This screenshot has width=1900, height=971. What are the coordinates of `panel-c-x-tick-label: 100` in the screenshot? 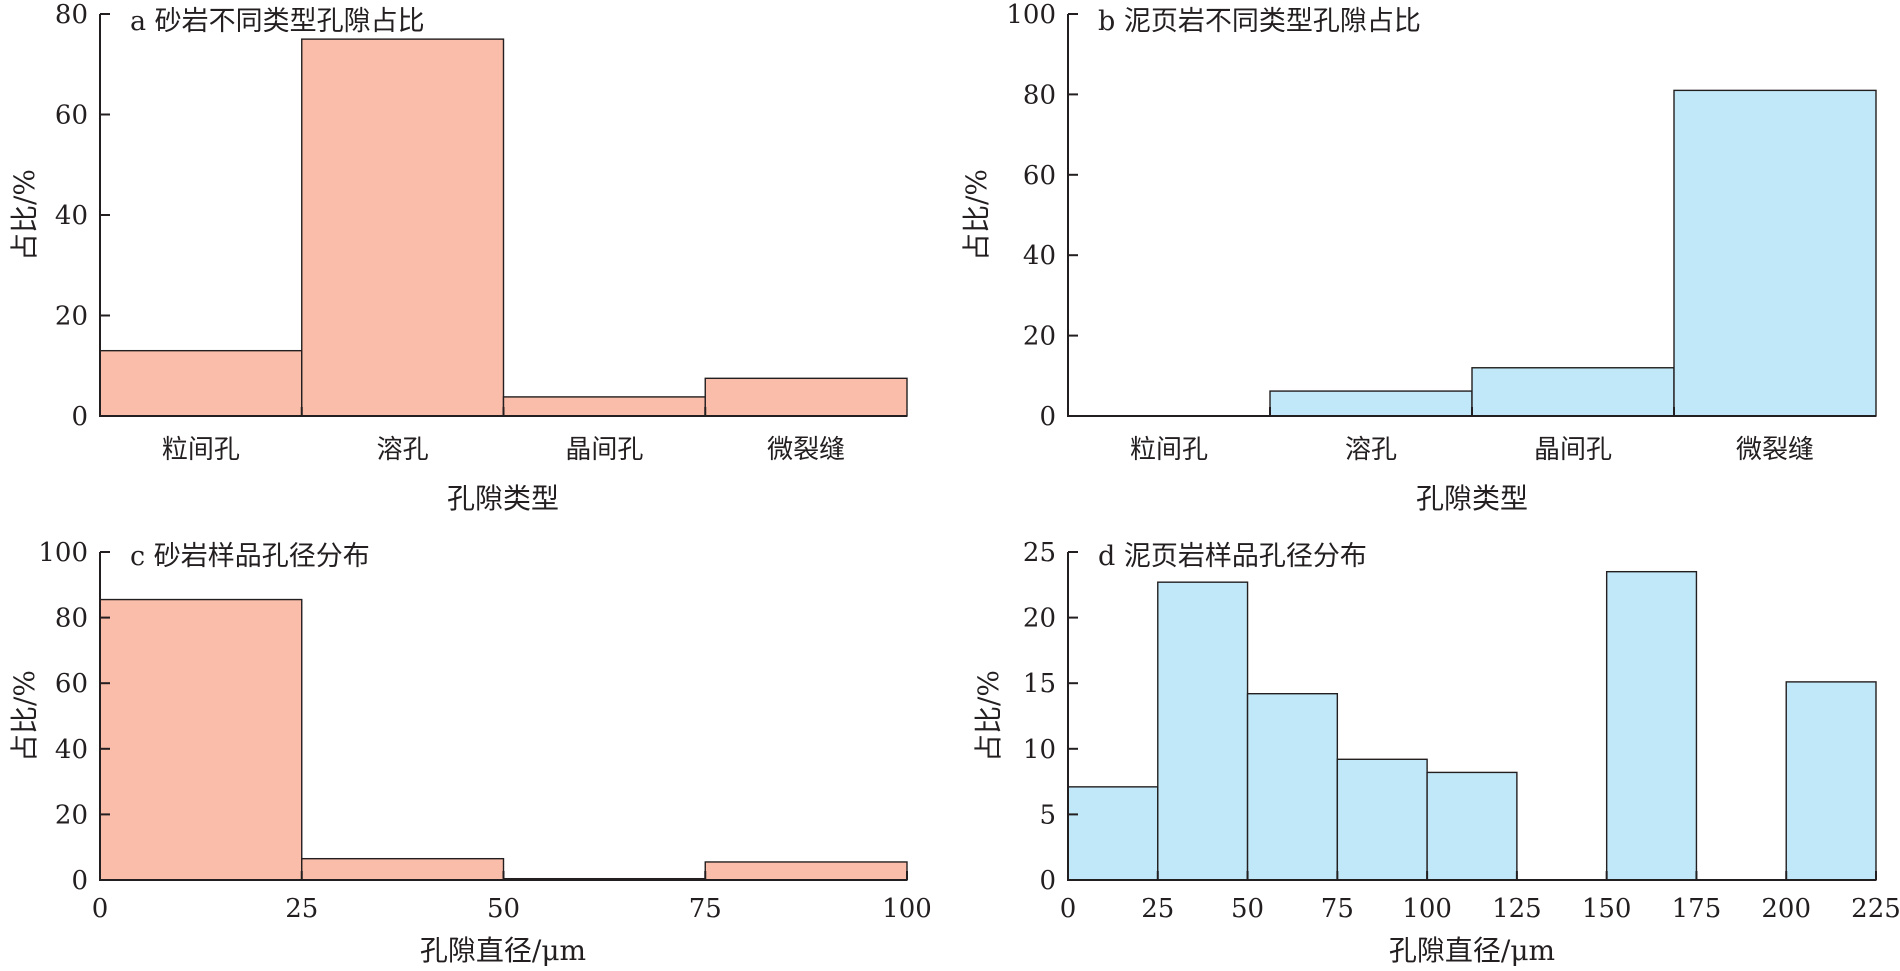 It's located at (907, 909).